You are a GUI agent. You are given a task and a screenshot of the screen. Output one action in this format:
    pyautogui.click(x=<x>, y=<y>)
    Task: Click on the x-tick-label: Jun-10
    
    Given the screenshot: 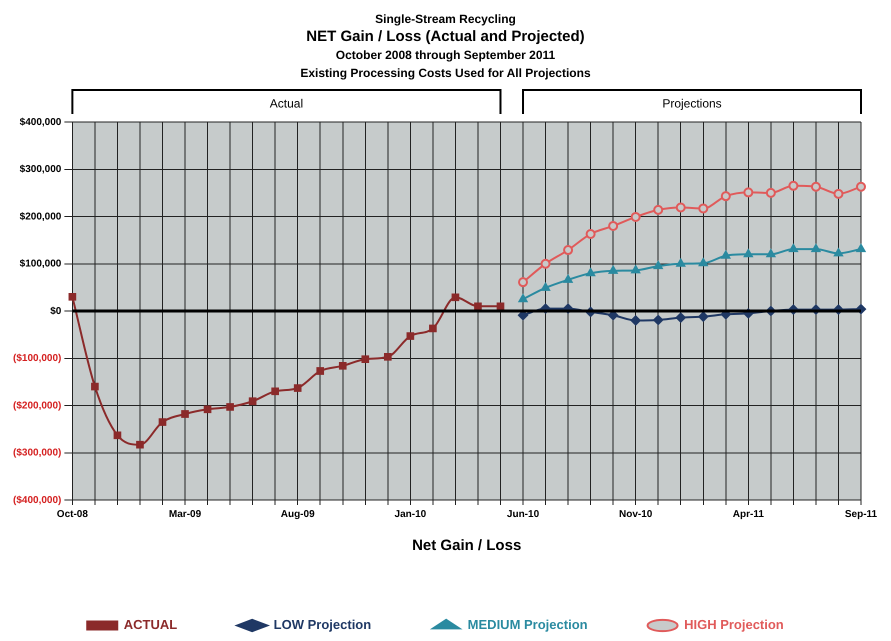 What is the action you would take?
    pyautogui.click(x=523, y=514)
    